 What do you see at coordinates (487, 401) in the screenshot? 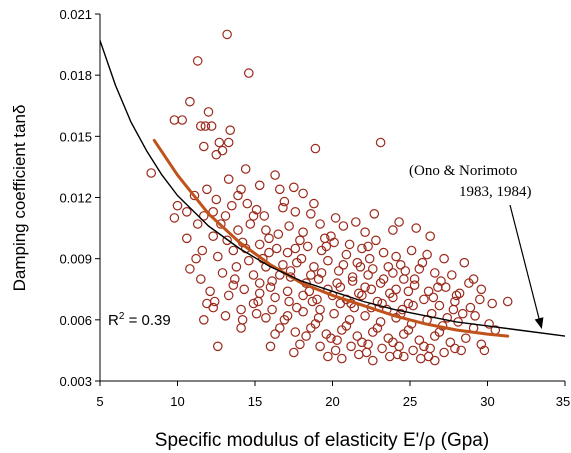
I see `x-tick-label: 30` at bounding box center [487, 401].